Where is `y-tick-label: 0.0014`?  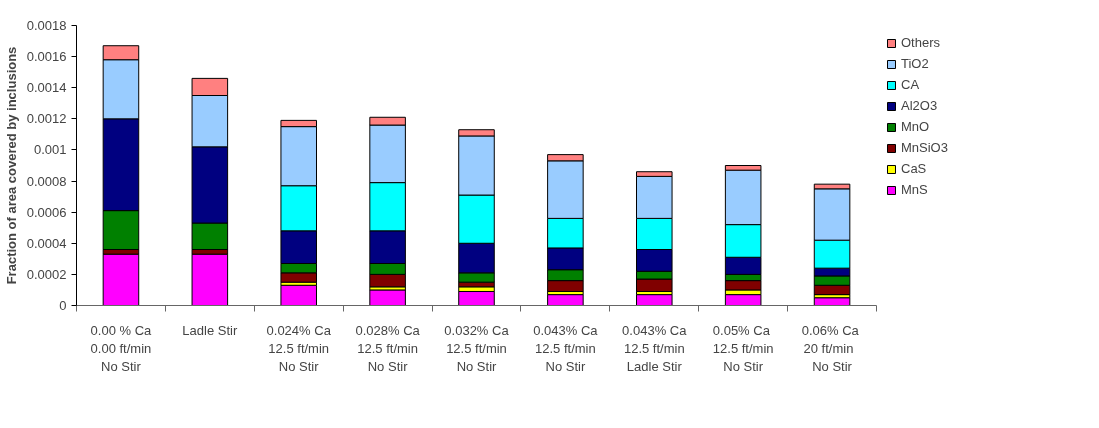
y-tick-label: 0.0014 is located at coordinates (46, 88).